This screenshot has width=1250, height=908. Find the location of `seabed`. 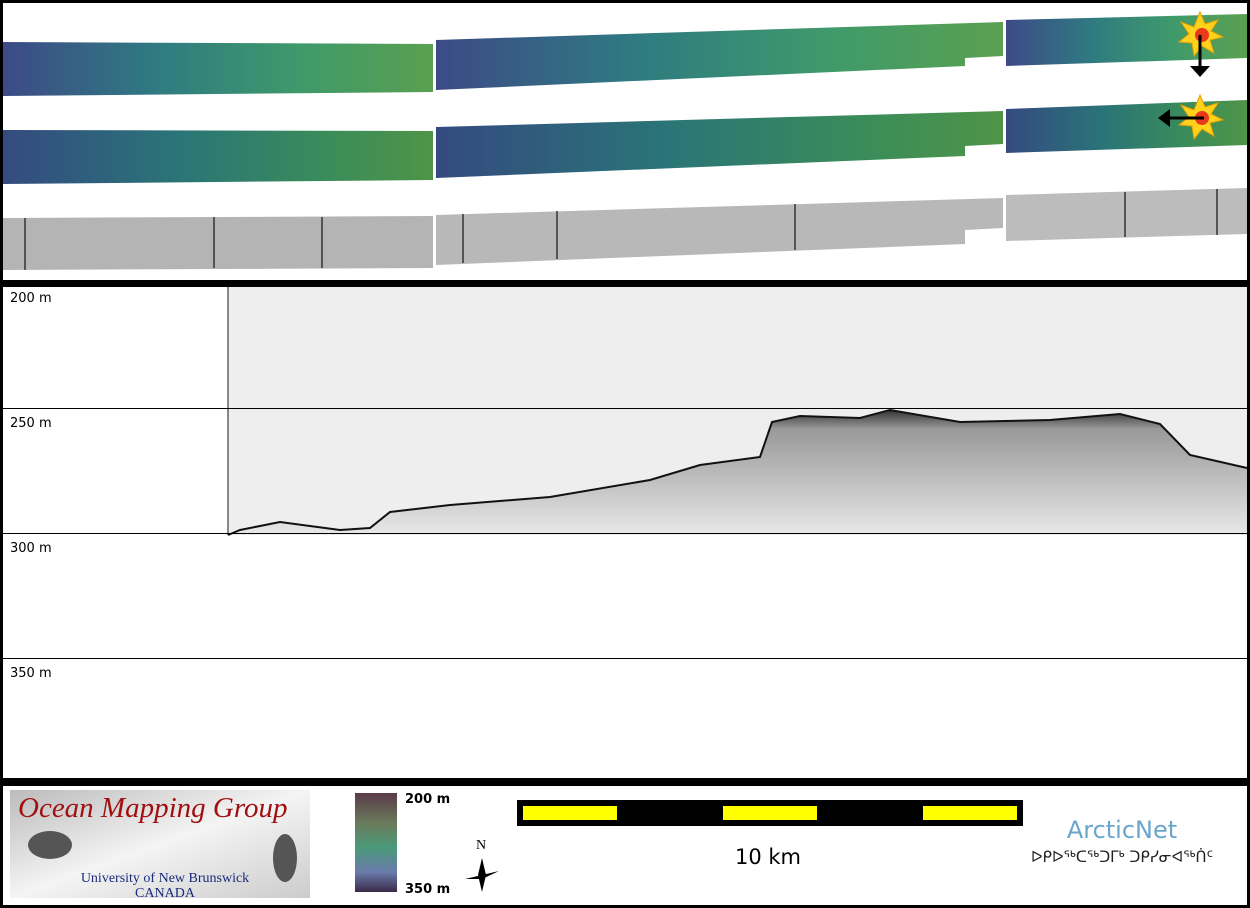

seabed is located at coordinates (737, 472).